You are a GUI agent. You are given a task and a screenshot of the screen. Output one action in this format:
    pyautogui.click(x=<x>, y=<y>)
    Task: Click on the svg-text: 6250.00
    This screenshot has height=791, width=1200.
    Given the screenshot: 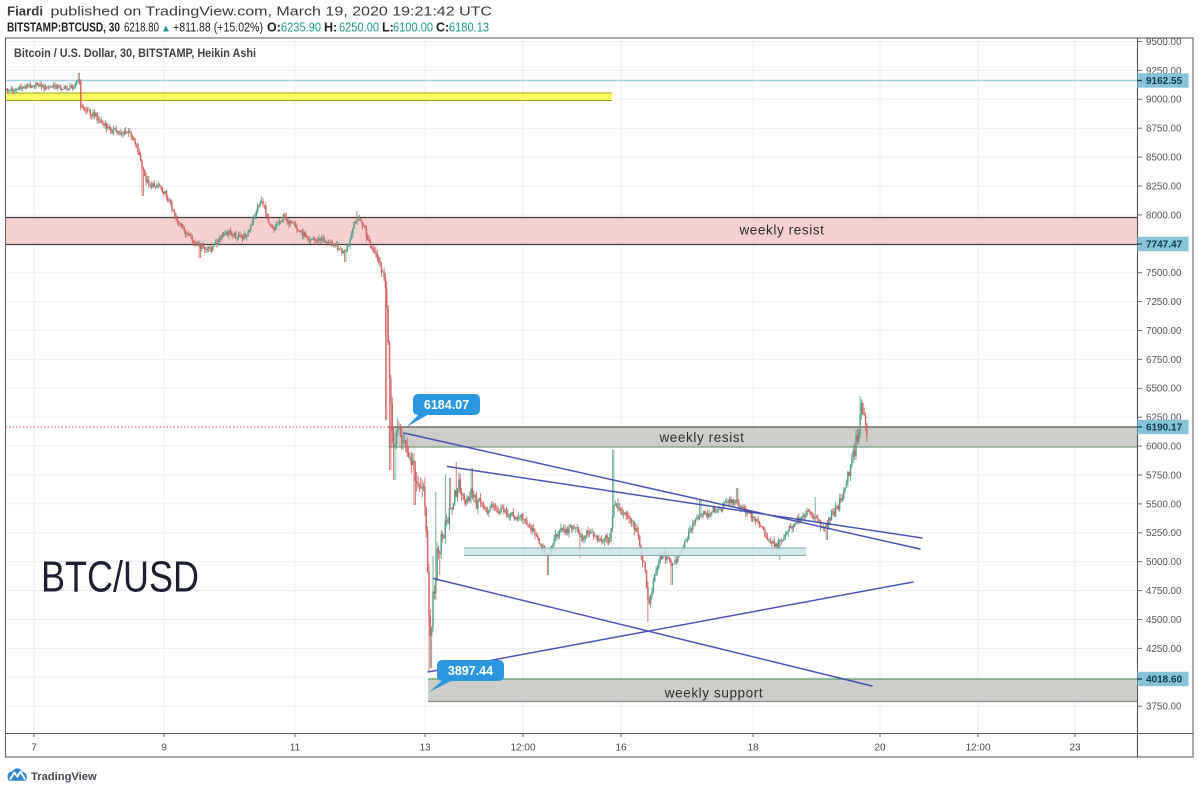 What is the action you would take?
    pyautogui.click(x=1164, y=418)
    